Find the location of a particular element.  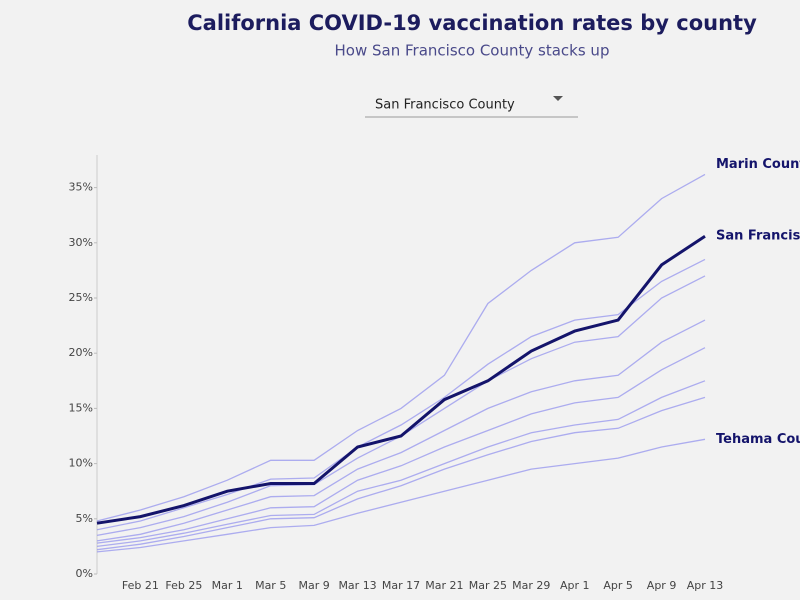

x-tick-label: Mar 9 is located at coordinates (314, 585).